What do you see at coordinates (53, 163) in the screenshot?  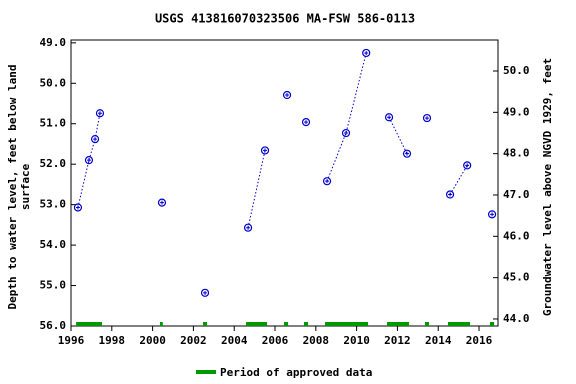 I see `y-tick-label: 52.0` at bounding box center [53, 163].